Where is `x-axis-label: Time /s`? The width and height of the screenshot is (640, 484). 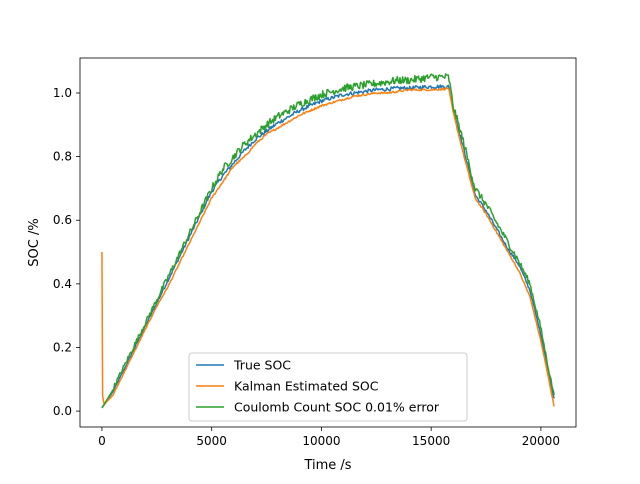 x-axis-label: Time /s is located at coordinates (327, 465).